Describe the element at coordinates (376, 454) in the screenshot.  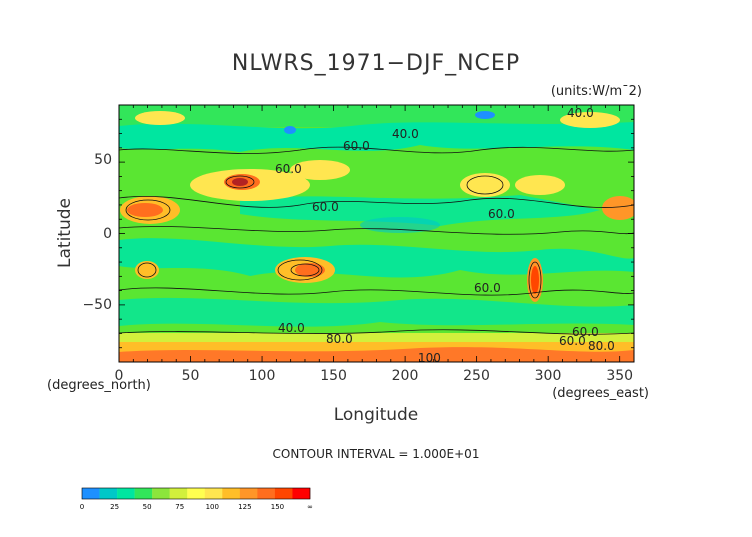
I see `contour-interval-note: CONTOUR INTERVAL = 1.000E+01` at that location.